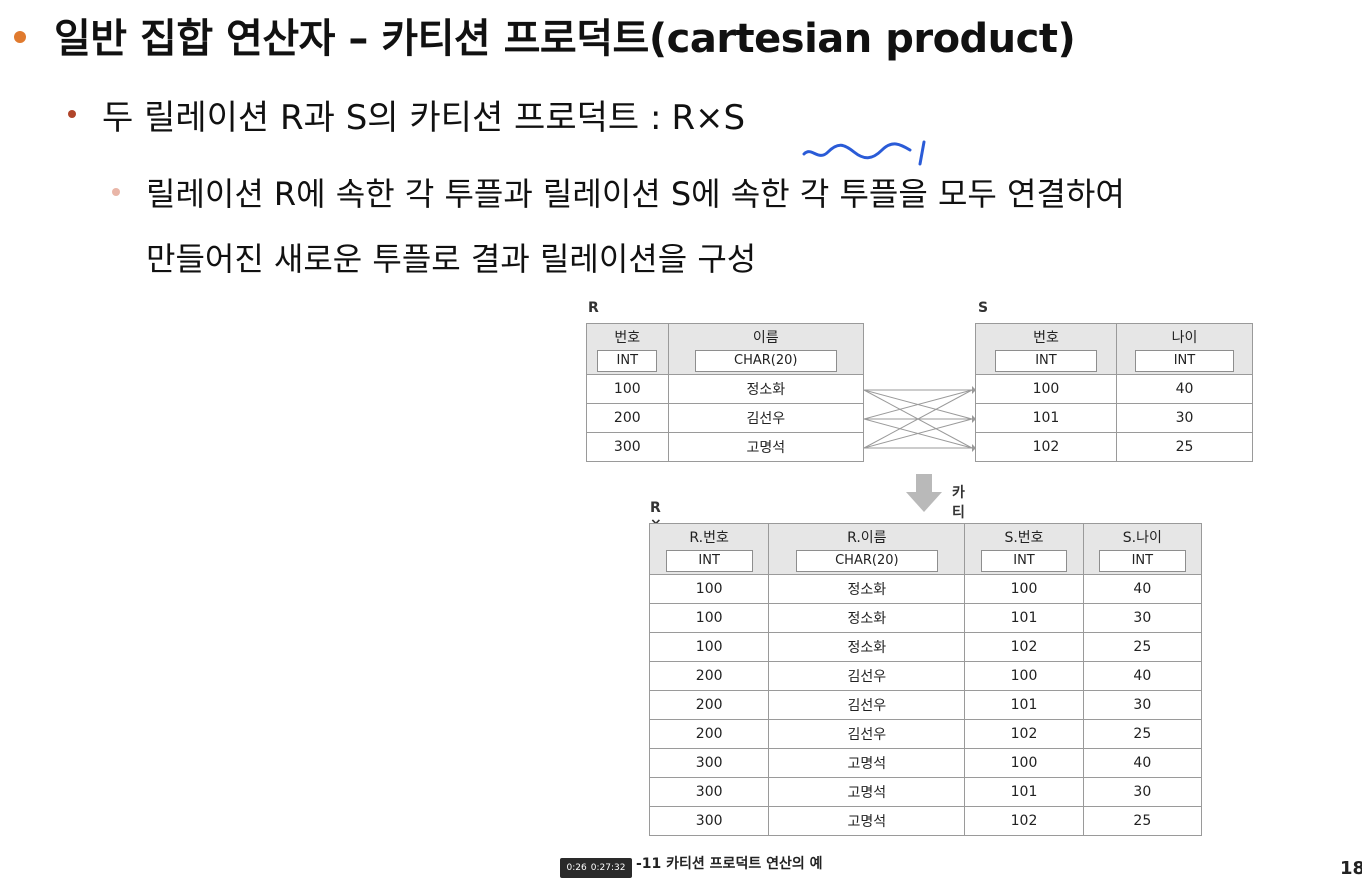 Image resolution: width=1362 pixels, height=879 pixels. I want to click on arrow-down-icon, so click(924, 493).